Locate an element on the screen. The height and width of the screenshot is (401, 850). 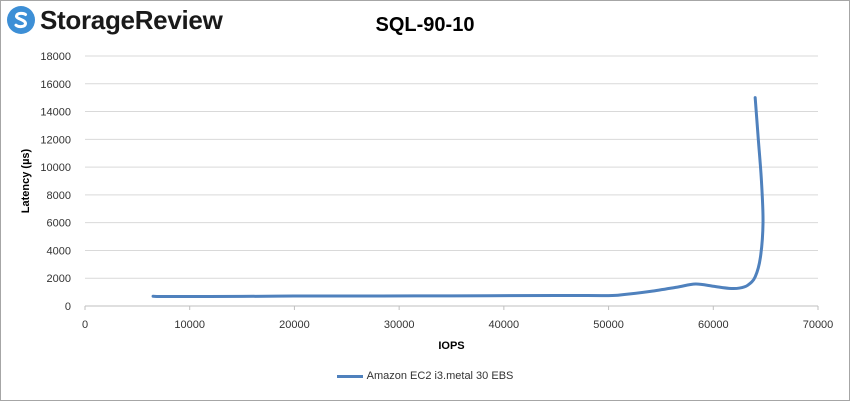
y-tick-label: 6000 is located at coordinates (59, 224).